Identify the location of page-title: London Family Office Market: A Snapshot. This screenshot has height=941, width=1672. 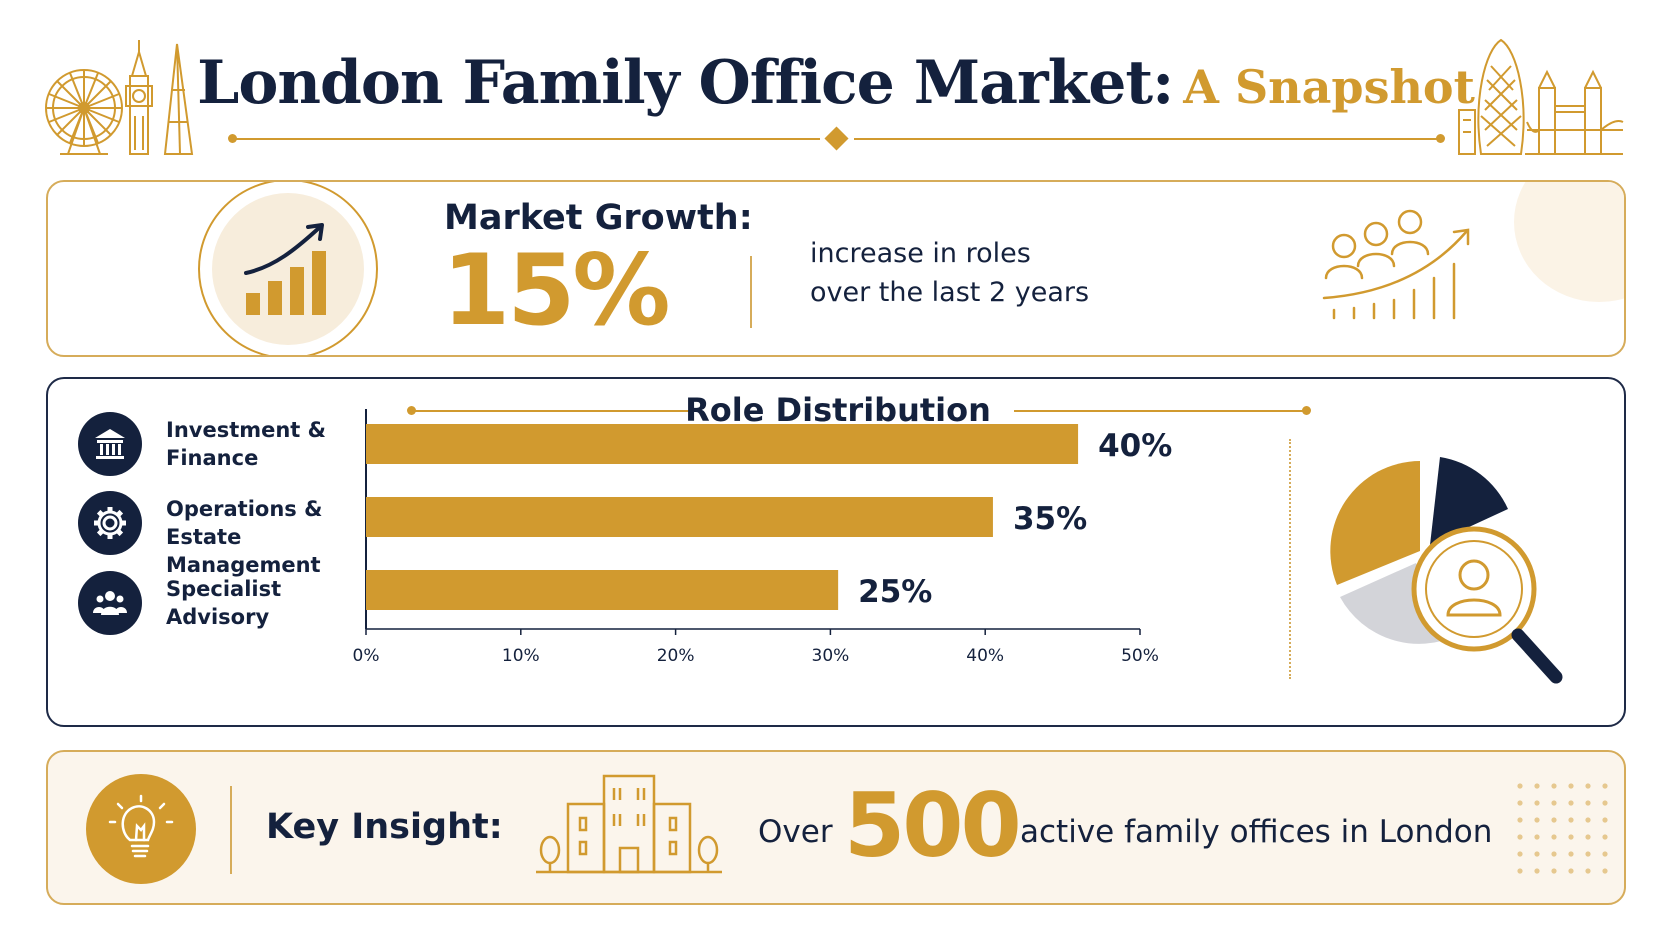
(836, 83).